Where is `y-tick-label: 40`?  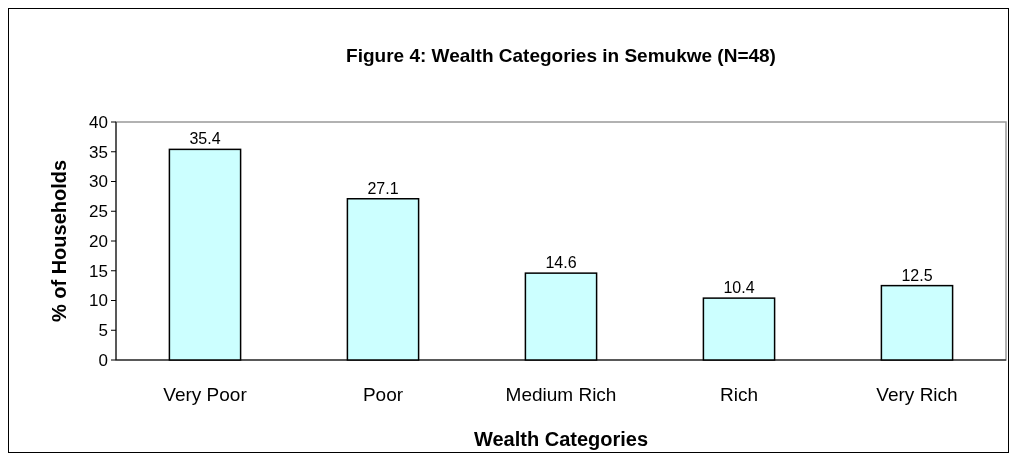
y-tick-label: 40 is located at coordinates (98, 122).